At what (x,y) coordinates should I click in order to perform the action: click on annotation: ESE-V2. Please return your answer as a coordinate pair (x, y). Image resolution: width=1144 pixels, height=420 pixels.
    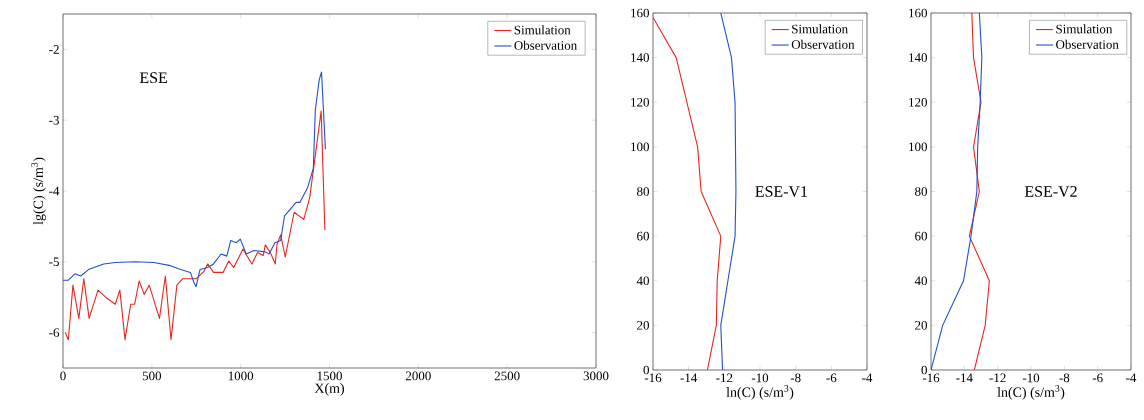
    Looking at the image, I should click on (1050, 191).